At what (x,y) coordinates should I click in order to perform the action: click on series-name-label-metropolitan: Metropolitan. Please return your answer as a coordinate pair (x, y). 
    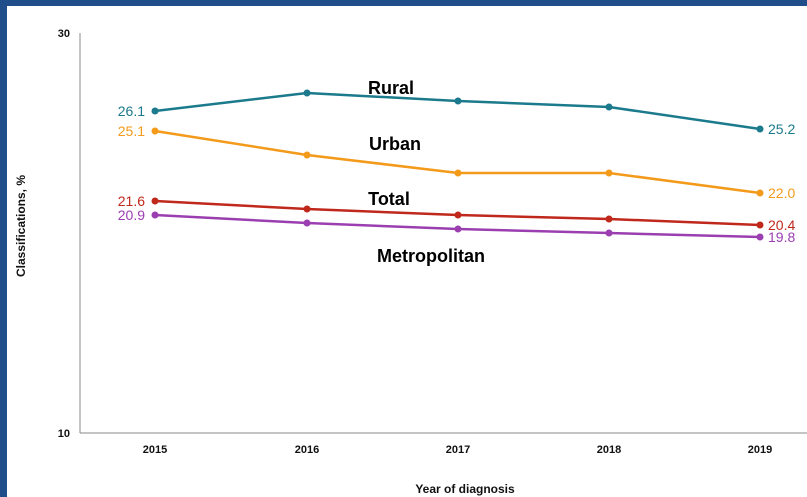
    Looking at the image, I should click on (431, 256).